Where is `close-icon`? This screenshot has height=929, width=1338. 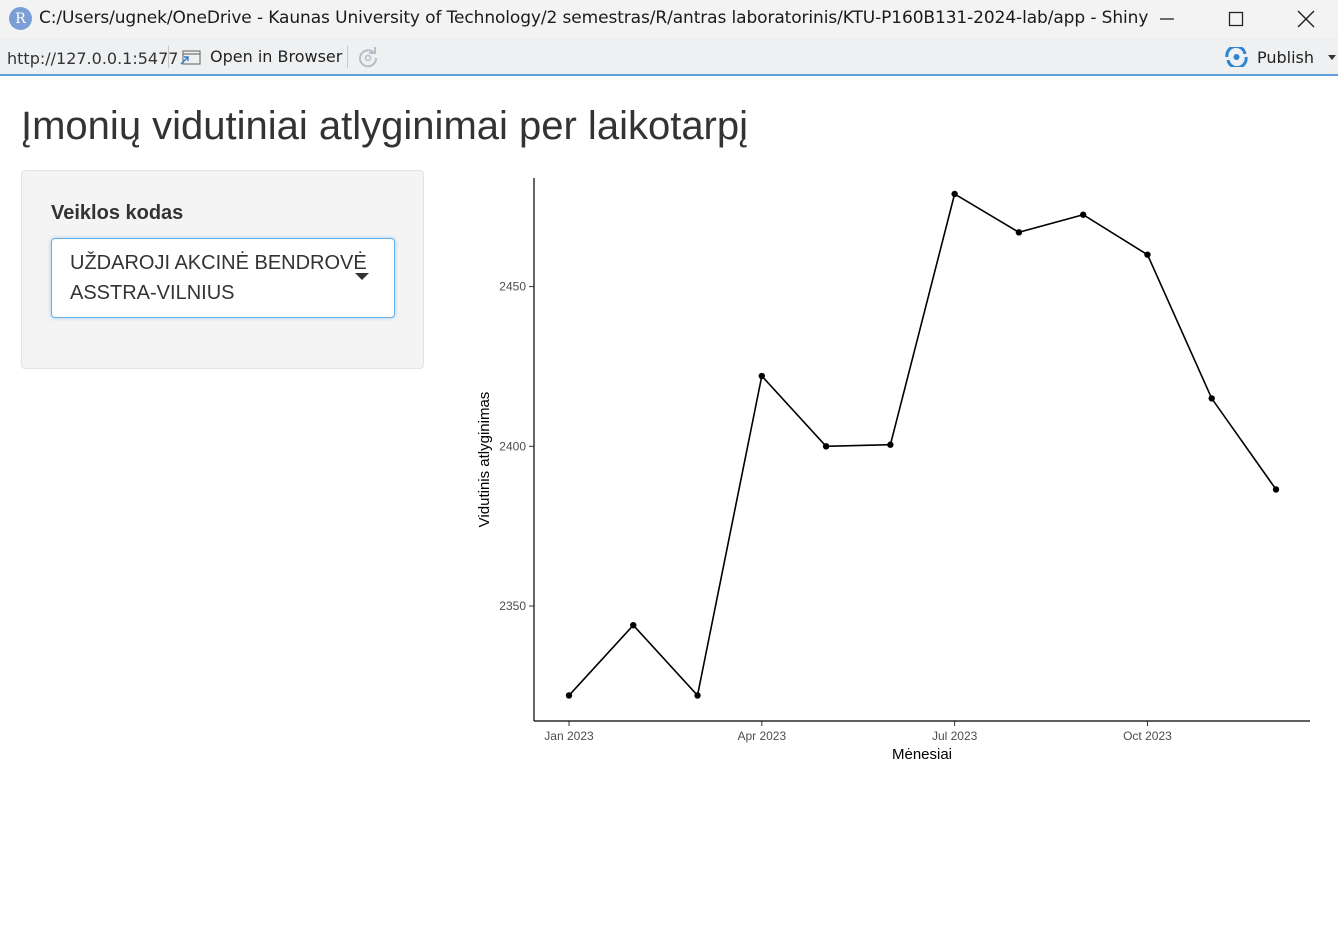 close-icon is located at coordinates (1306, 19).